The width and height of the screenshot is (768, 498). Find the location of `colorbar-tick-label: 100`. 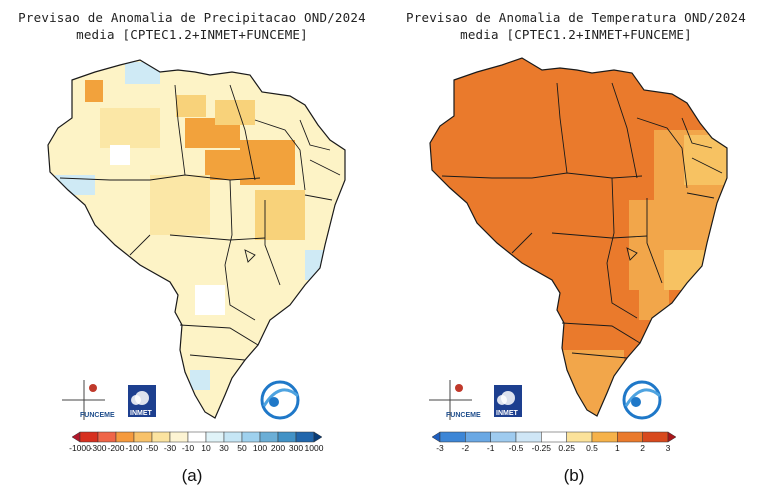

colorbar-tick-label: 100 is located at coordinates (260, 448).